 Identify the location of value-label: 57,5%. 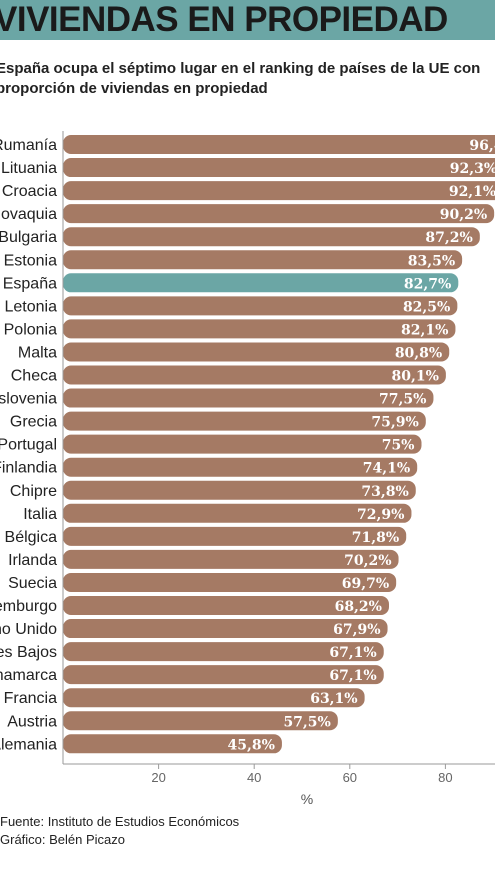
(306, 722).